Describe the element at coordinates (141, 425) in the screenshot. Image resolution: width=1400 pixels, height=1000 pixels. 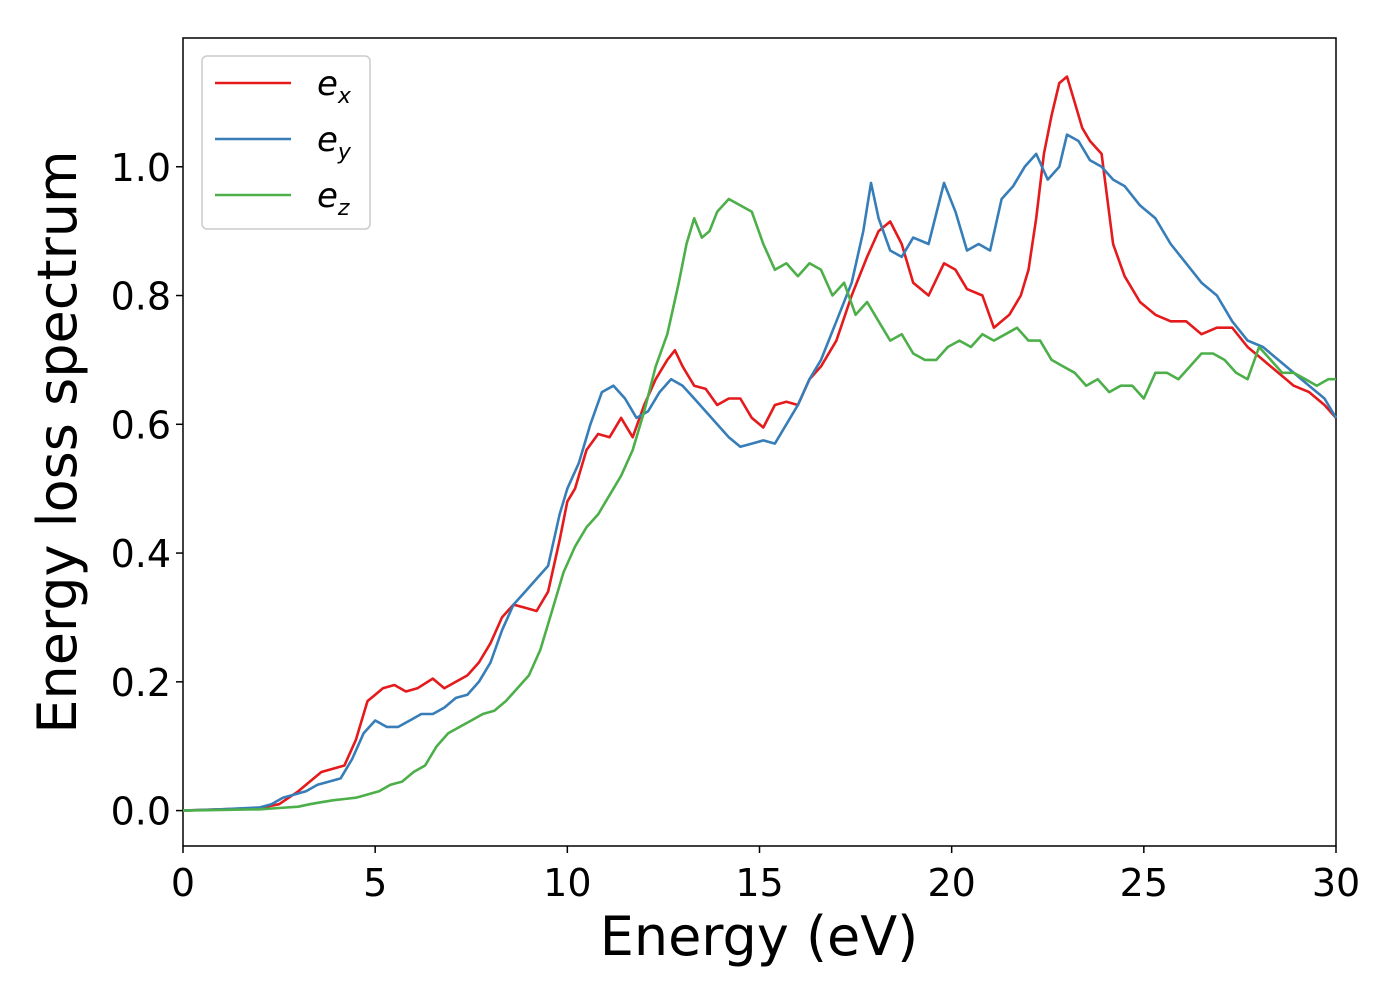
I see `y-tick-label: 0.6` at that location.